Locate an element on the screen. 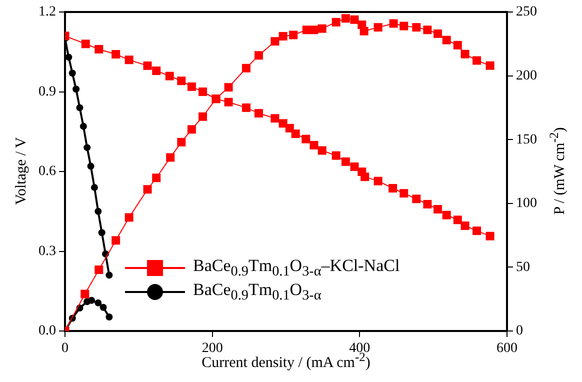  y-tick-label: 0.3 is located at coordinates (47, 251).